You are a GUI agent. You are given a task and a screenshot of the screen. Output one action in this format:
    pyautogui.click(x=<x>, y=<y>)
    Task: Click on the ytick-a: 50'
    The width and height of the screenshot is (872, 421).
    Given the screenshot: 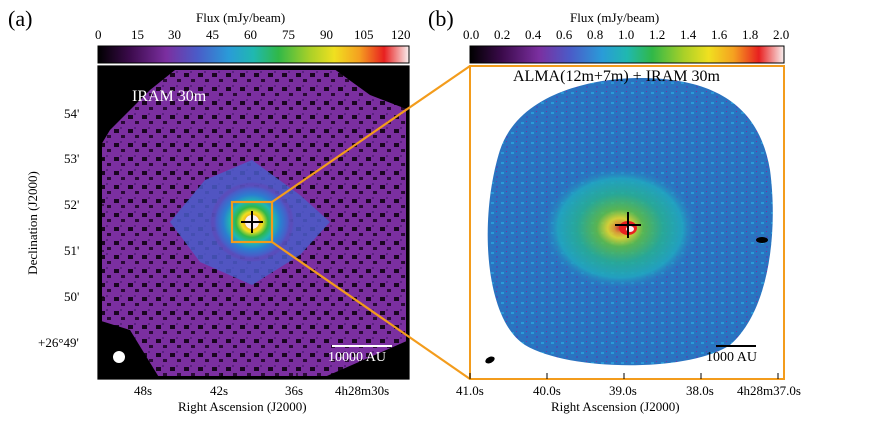 What is the action you would take?
    pyautogui.click(x=72, y=296)
    